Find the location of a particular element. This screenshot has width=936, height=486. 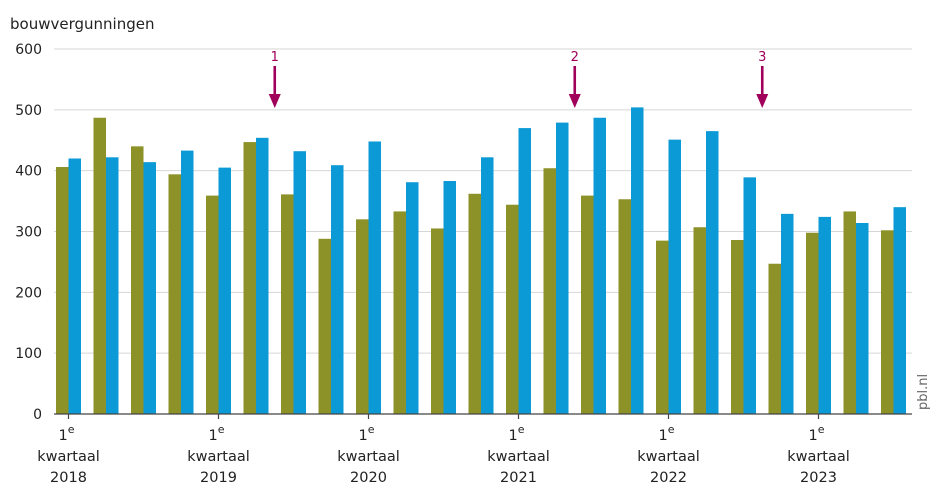

annotation-label: 2 is located at coordinates (575, 57).